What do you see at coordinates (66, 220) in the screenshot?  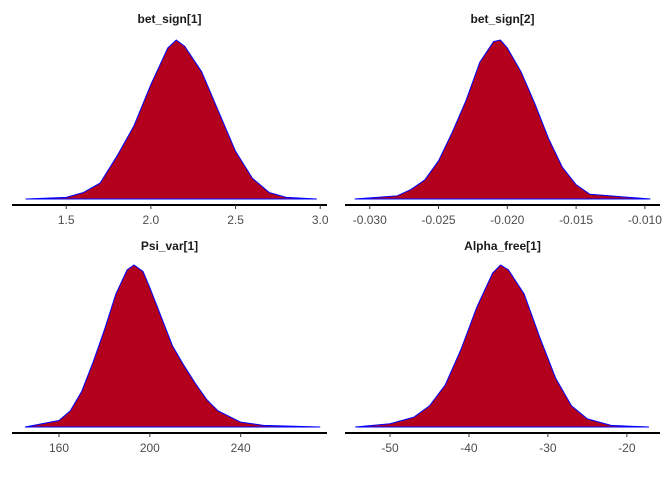 I see `x-tick-label: 1.5` at bounding box center [66, 220].